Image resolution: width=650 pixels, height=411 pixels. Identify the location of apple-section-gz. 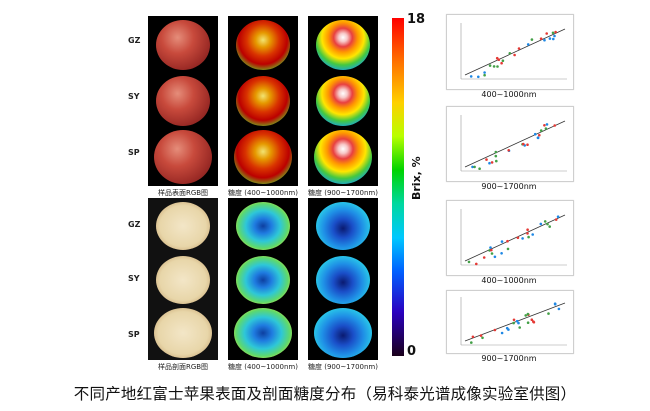
(183, 226).